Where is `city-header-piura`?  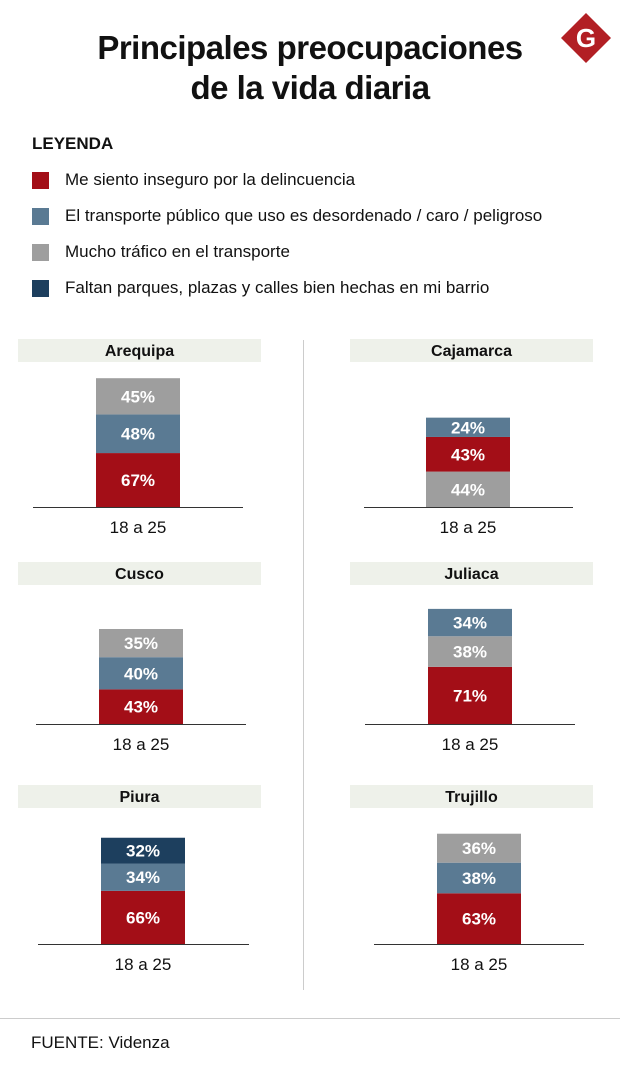
city-header-piura is located at coordinates (139, 796).